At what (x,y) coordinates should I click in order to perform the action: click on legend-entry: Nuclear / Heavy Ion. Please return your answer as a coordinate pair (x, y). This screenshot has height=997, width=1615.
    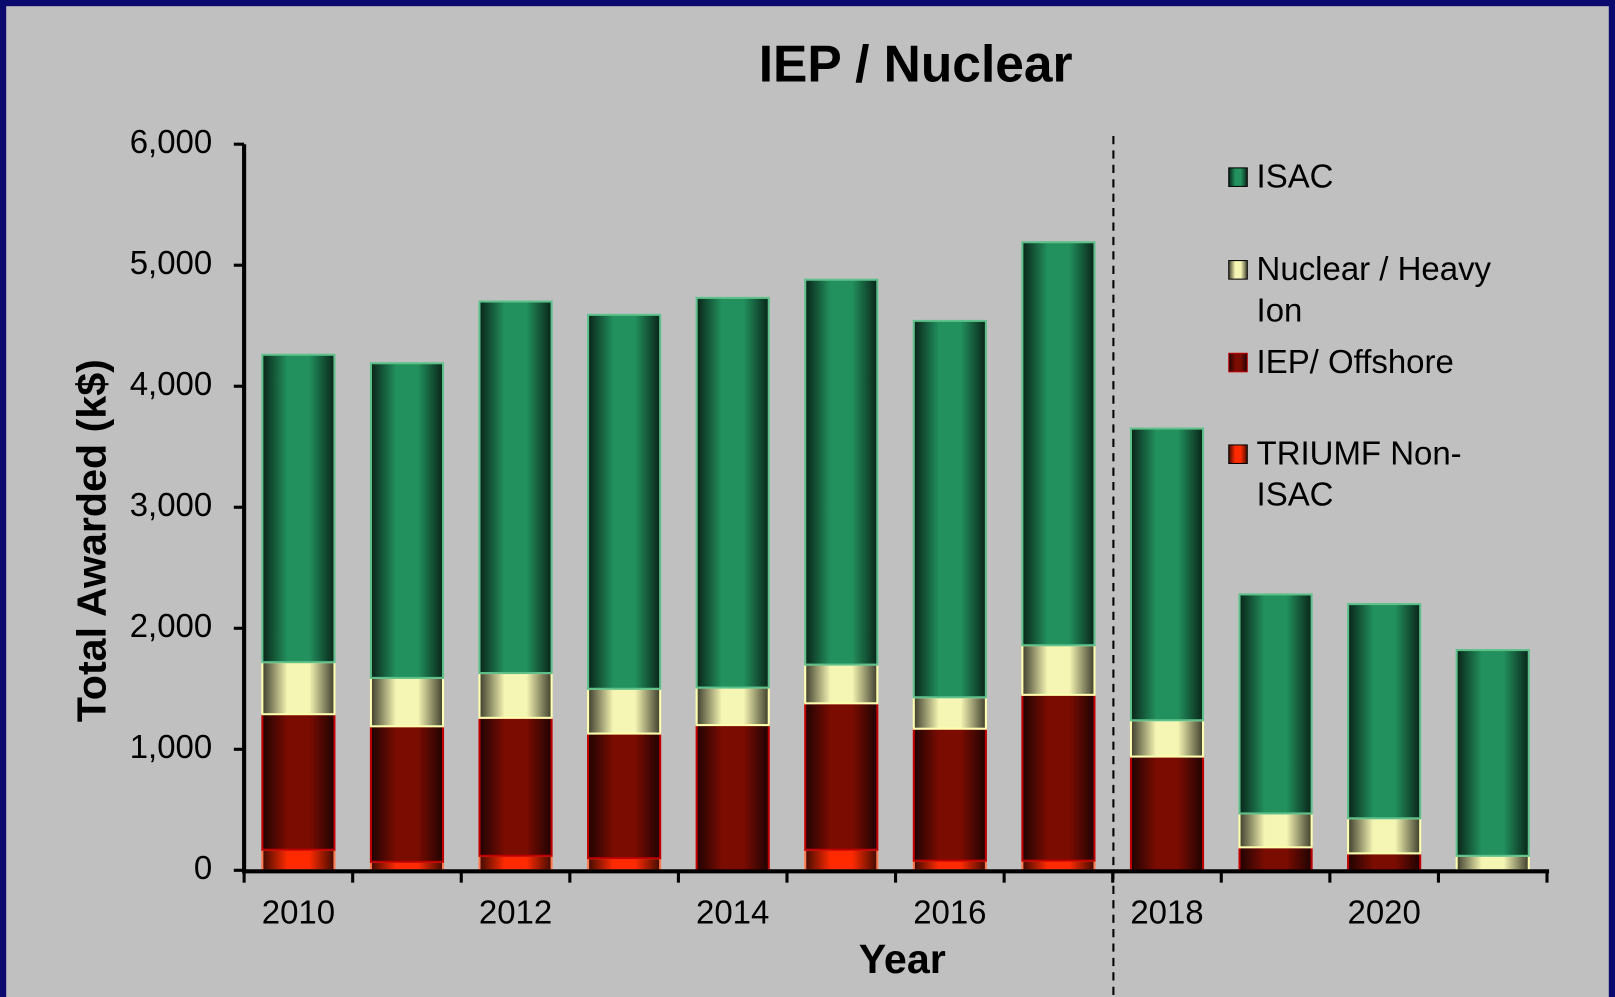
    Looking at the image, I should click on (1374, 289).